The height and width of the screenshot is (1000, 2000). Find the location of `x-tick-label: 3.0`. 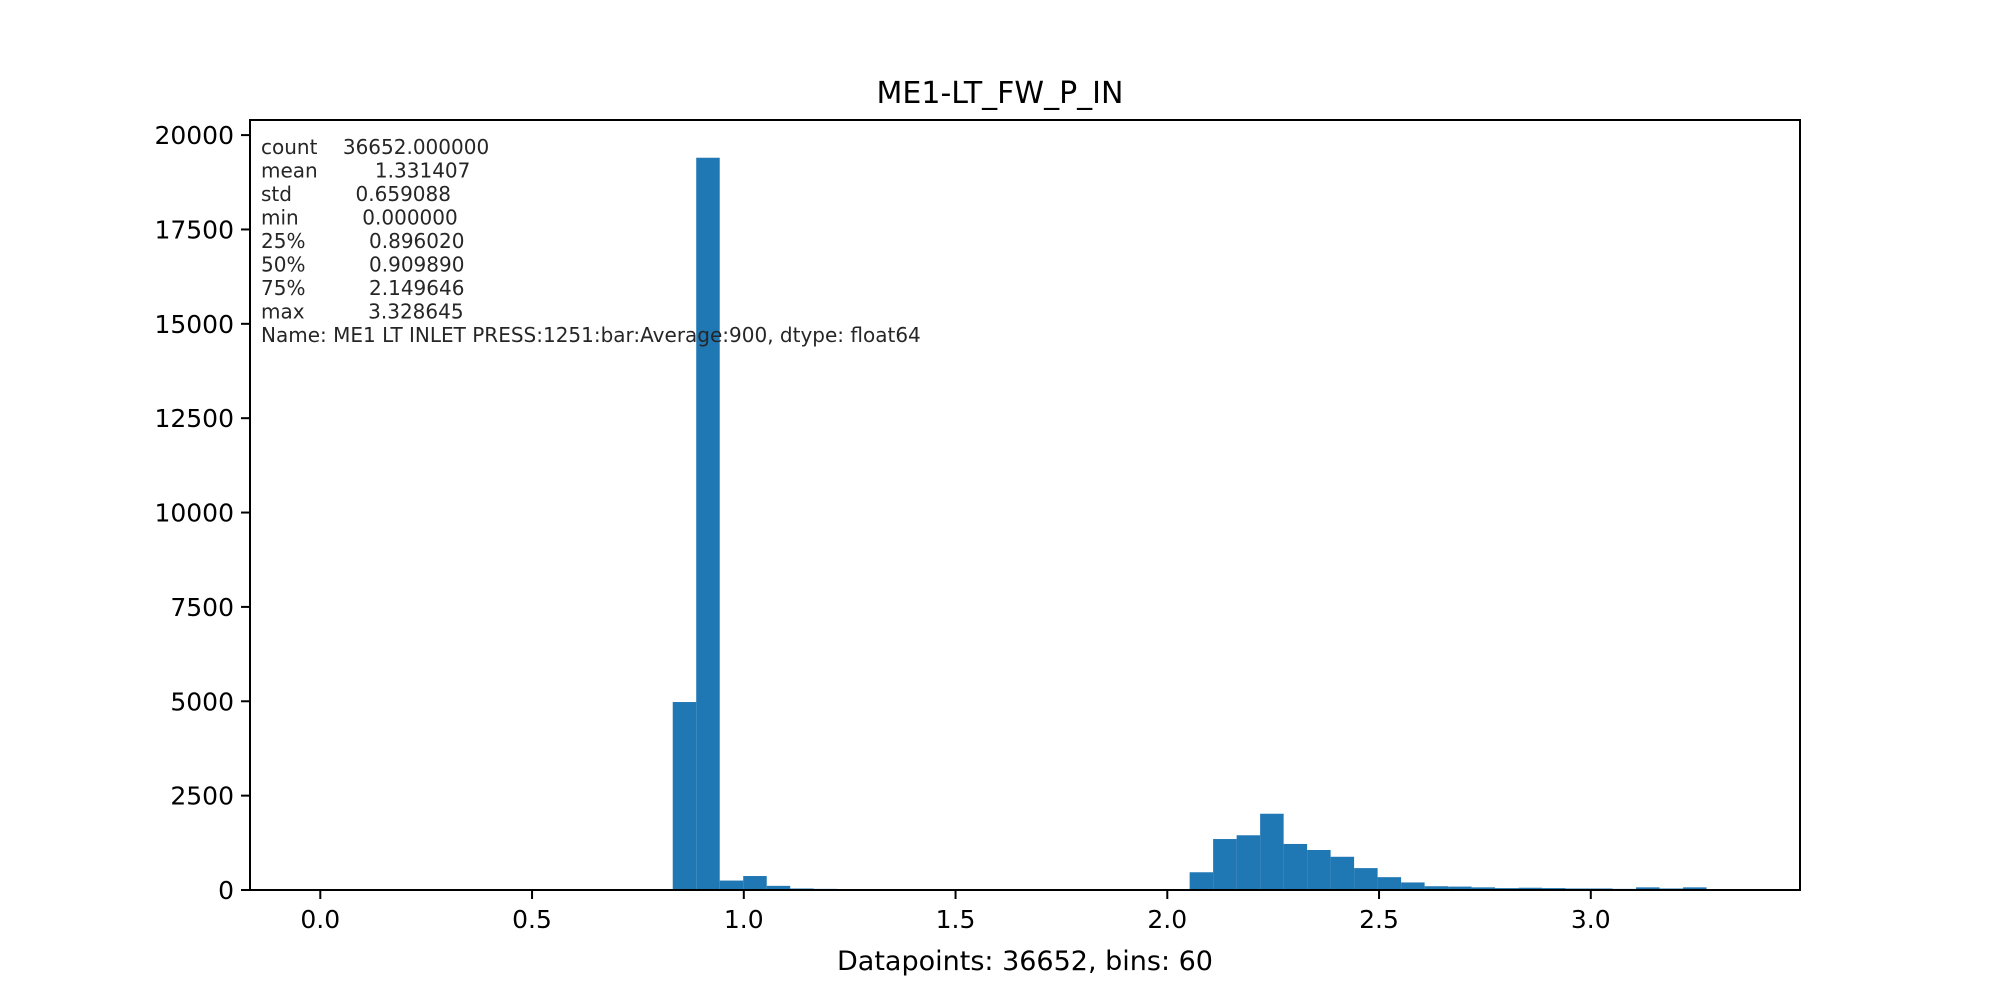

x-tick-label: 3.0 is located at coordinates (1591, 919).